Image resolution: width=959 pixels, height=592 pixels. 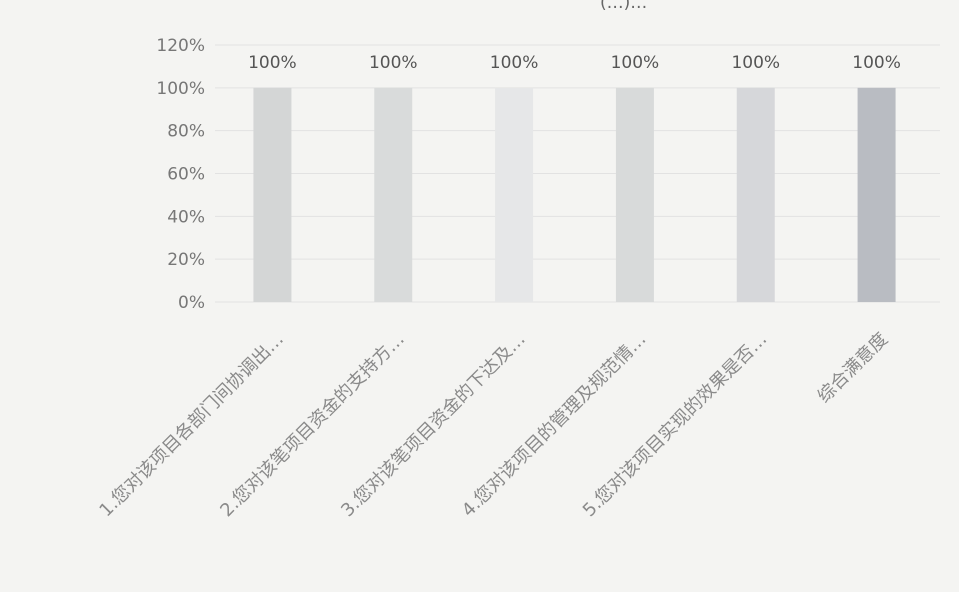 What do you see at coordinates (186, 217) in the screenshot?
I see `y-tick-label: 40%` at bounding box center [186, 217].